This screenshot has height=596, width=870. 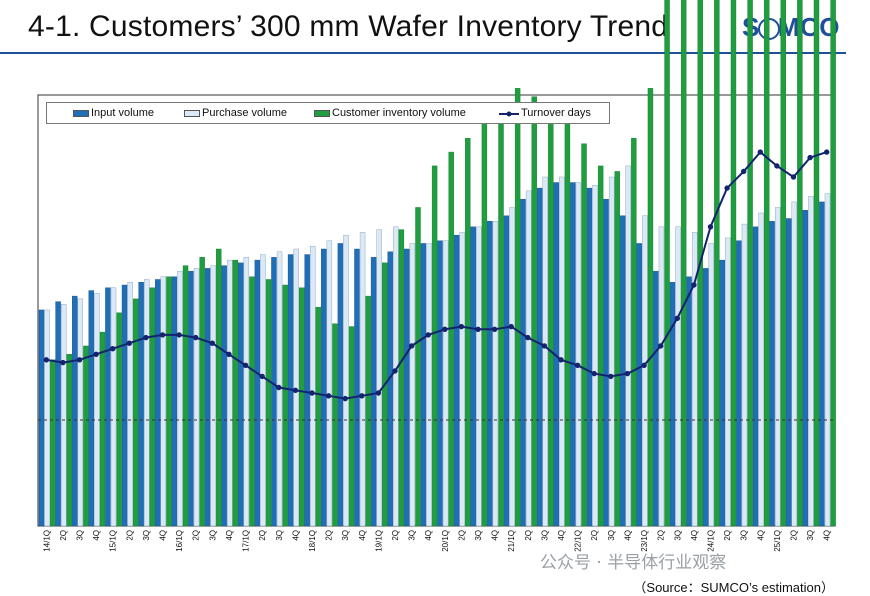 I want to click on legend-item-inventory: Customer inventory volume, so click(x=390, y=113).